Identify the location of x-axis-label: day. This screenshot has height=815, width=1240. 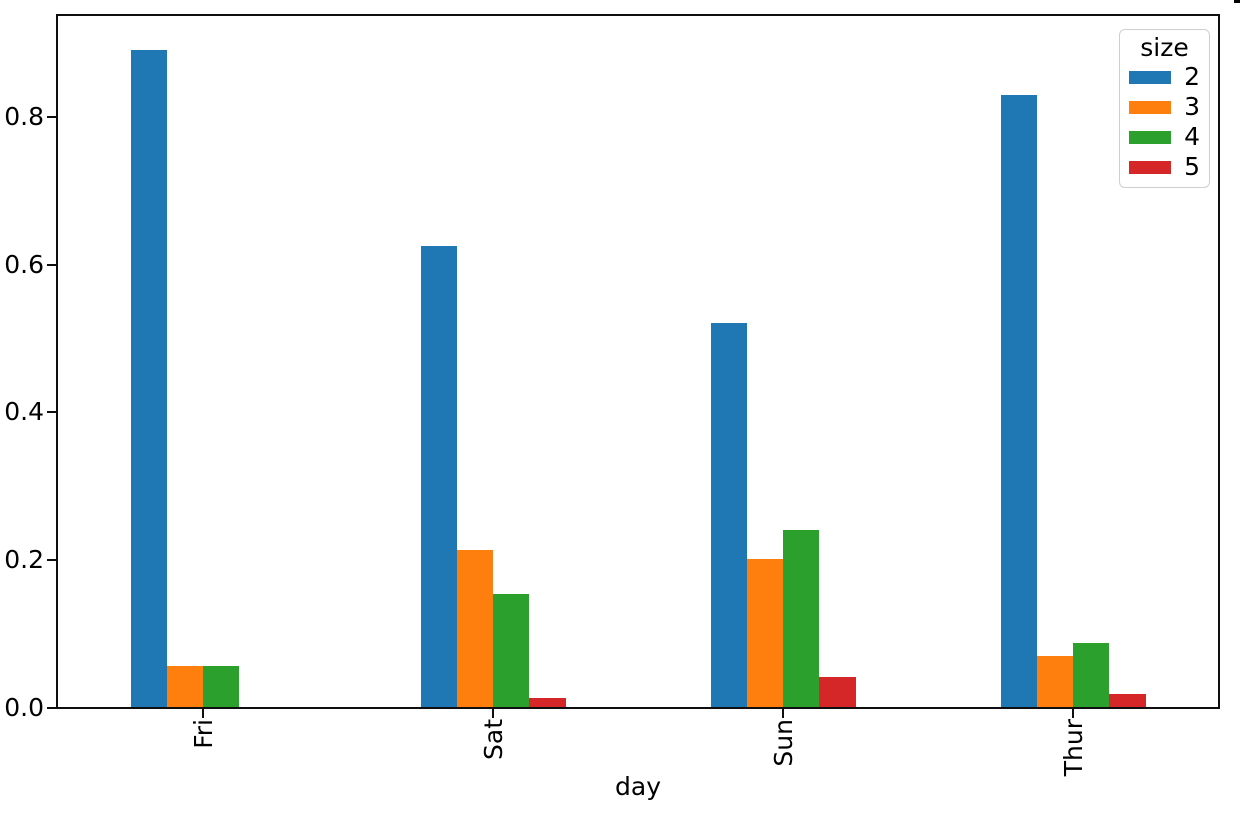
(638, 786).